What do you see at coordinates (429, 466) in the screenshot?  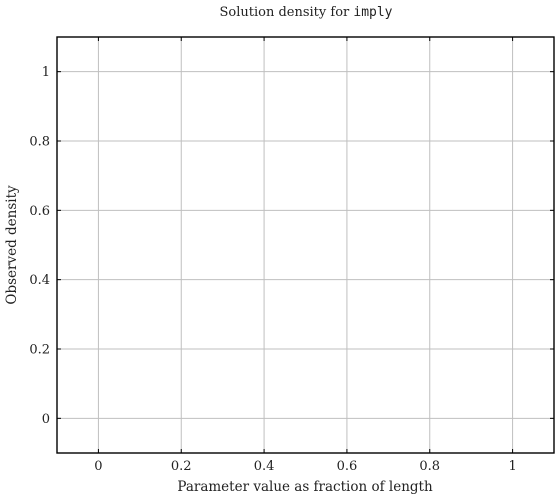 I see `x-tick-label: 0.8` at bounding box center [429, 466].